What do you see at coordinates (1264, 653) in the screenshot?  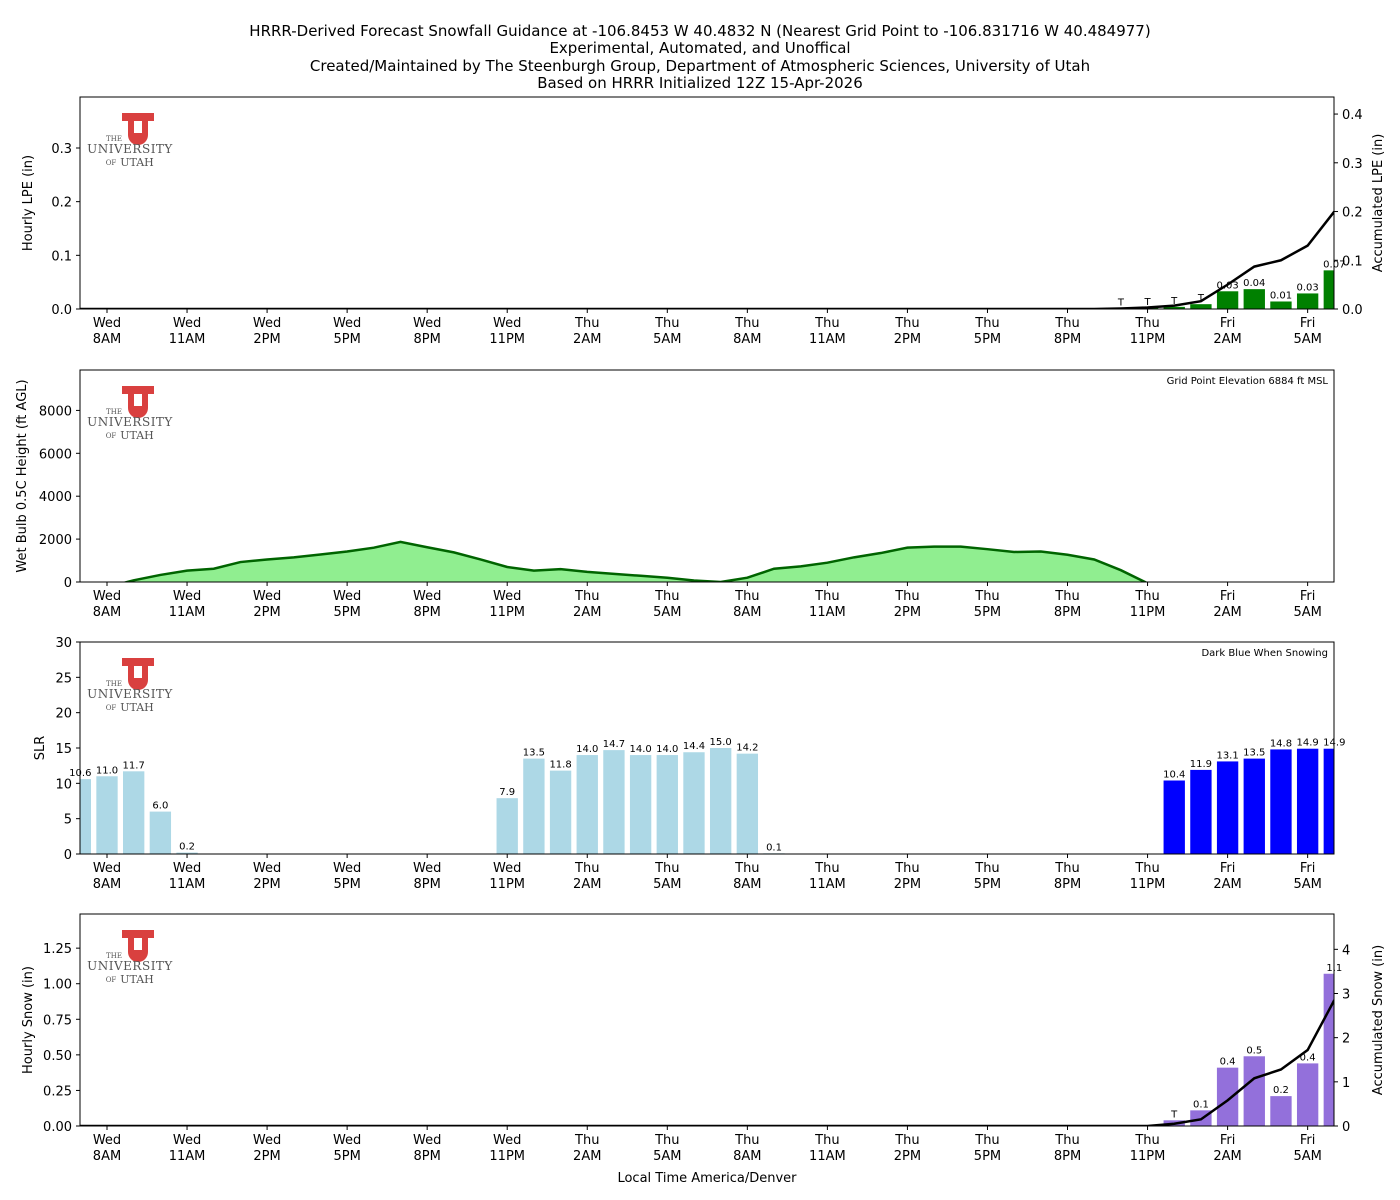 I see `panel-annotation: Dark Blue When Snowing` at bounding box center [1264, 653].